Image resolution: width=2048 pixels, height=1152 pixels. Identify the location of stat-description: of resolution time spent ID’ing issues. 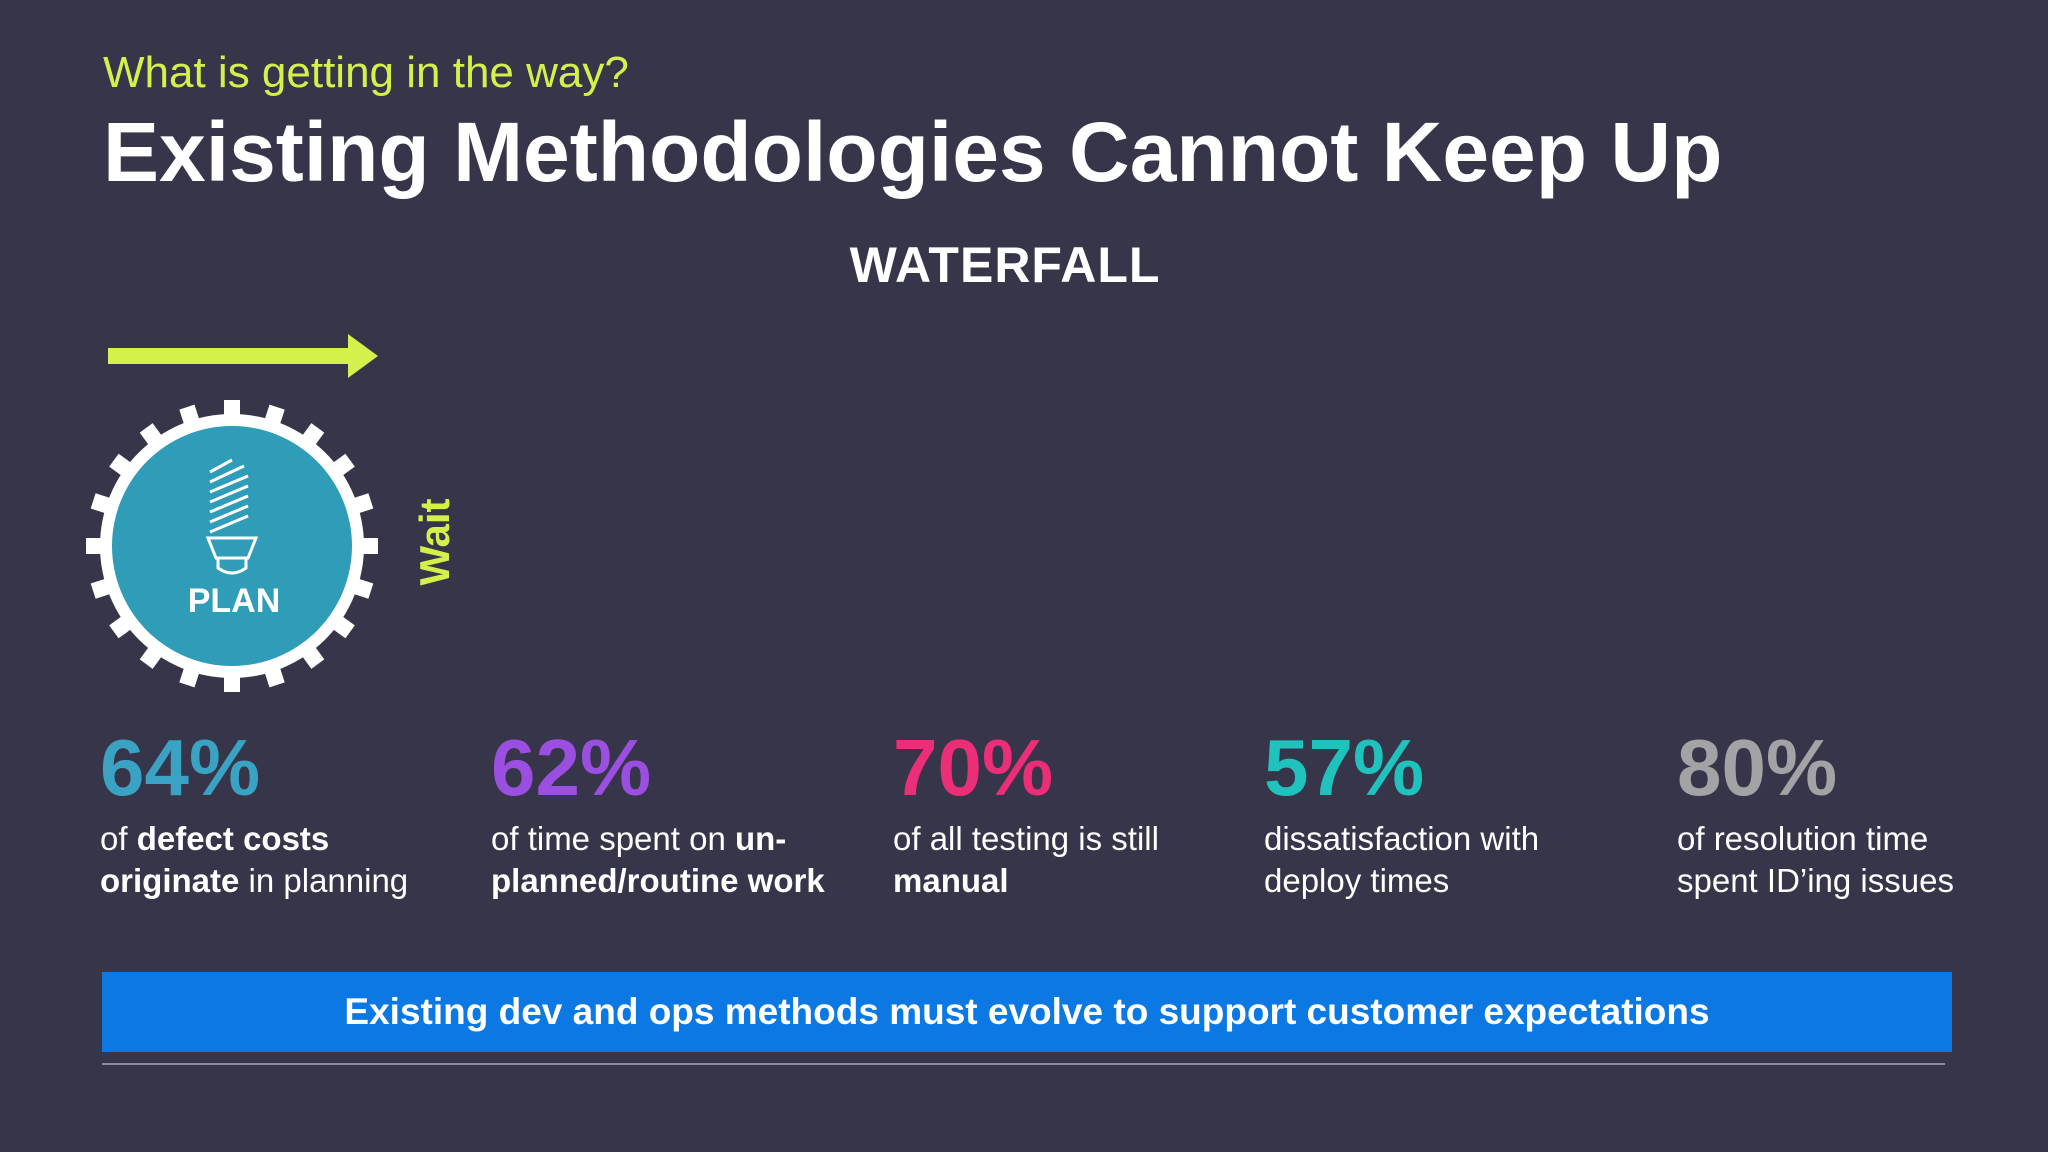
(1815, 859).